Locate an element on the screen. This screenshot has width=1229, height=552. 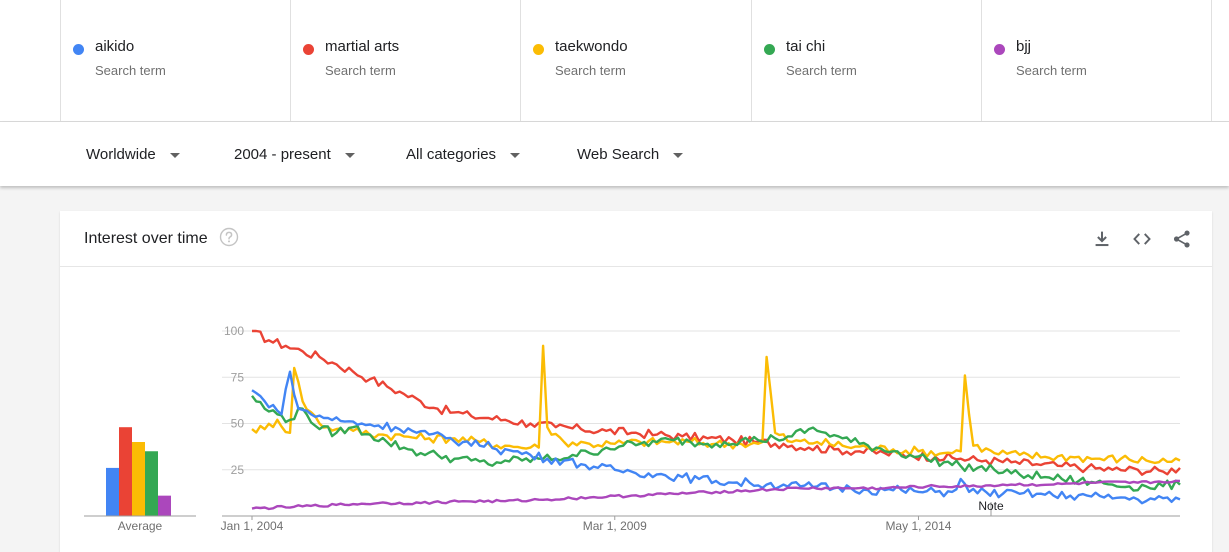
x-tick-label: Mar 1, 2009 is located at coordinates (615, 526).